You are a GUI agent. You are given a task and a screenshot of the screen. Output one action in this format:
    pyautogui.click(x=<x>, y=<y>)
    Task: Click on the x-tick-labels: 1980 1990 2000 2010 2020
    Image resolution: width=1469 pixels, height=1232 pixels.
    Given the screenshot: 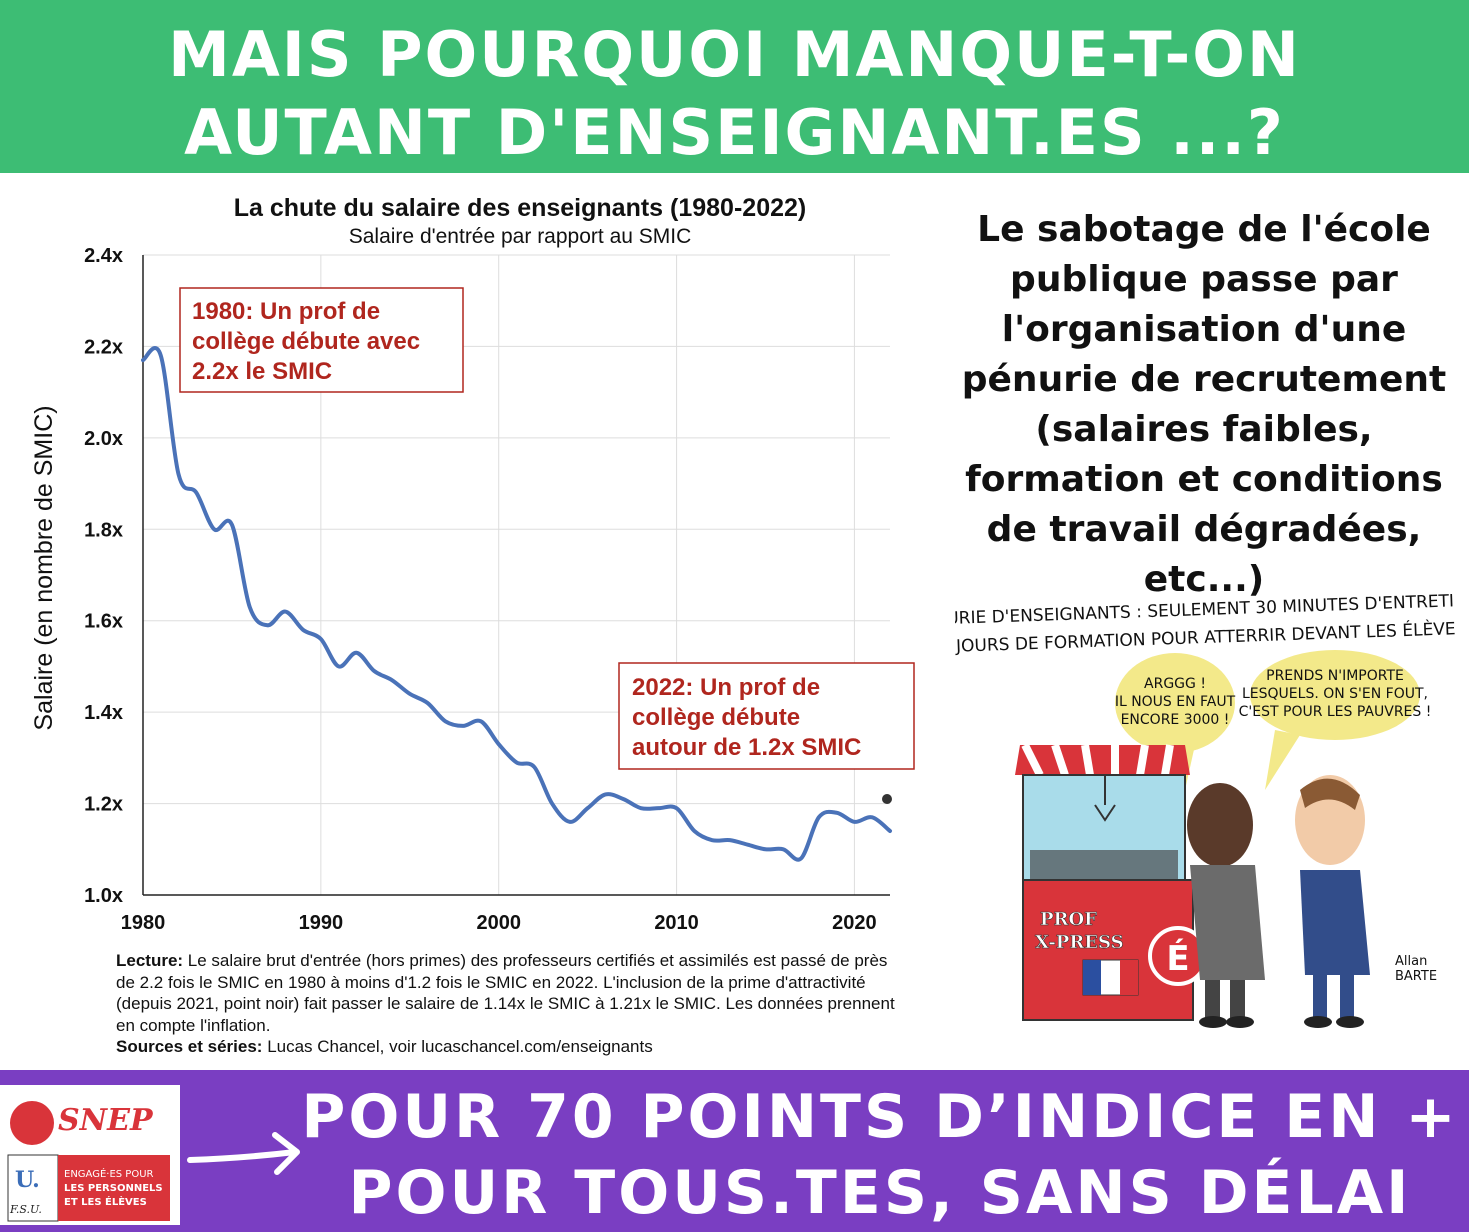 What is the action you would take?
    pyautogui.click(x=499, y=923)
    